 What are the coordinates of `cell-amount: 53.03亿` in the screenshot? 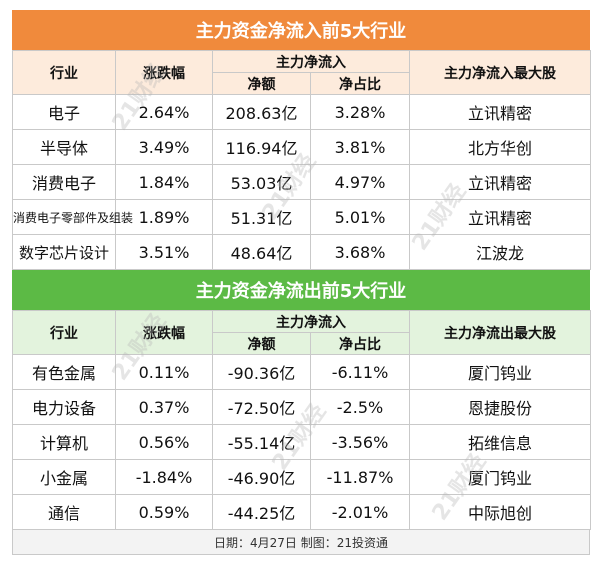 It's located at (261, 182).